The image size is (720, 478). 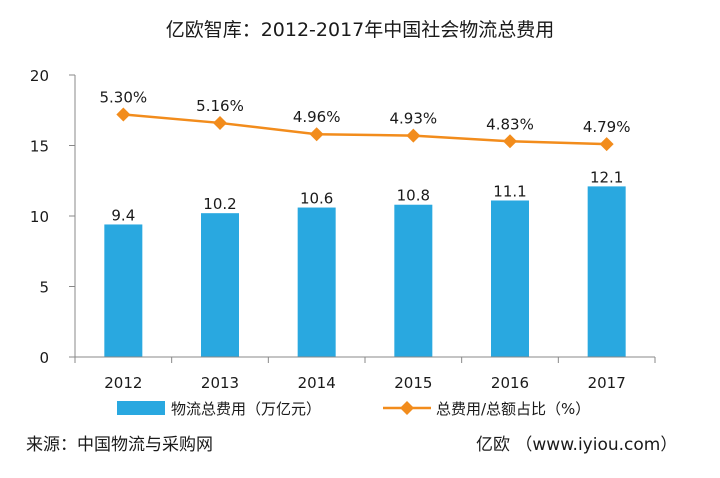 I want to click on y-tick-label: 15, so click(x=39, y=147).